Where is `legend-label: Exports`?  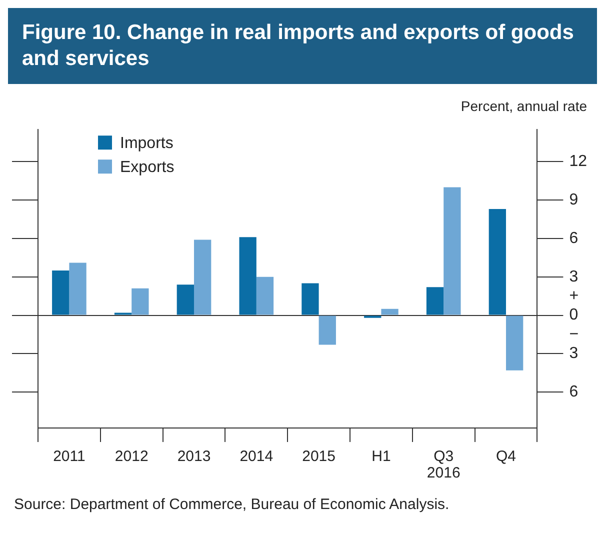 legend-label: Exports is located at coordinates (147, 167).